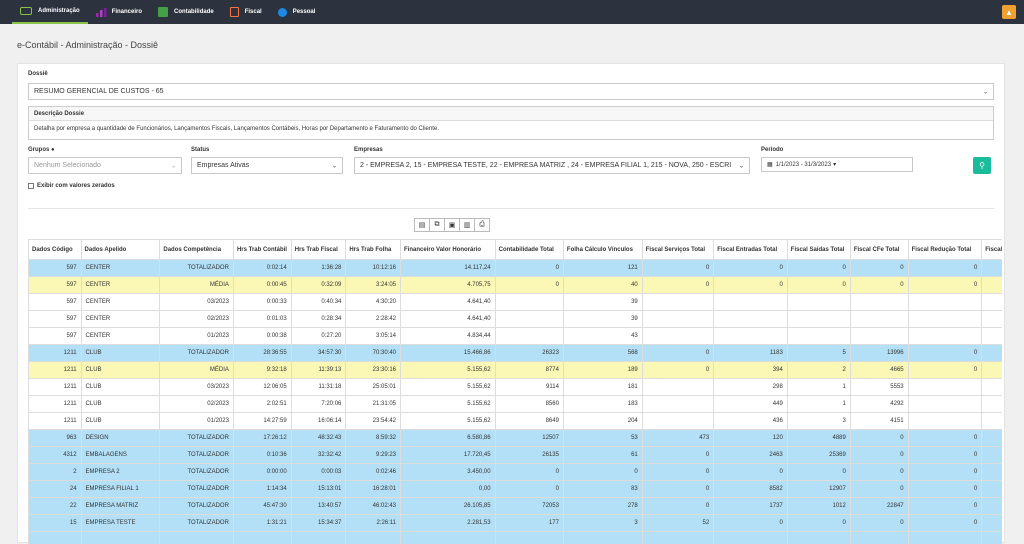 This screenshot has height=544, width=1024. I want to click on column-header: Dados Código, so click(55, 250).